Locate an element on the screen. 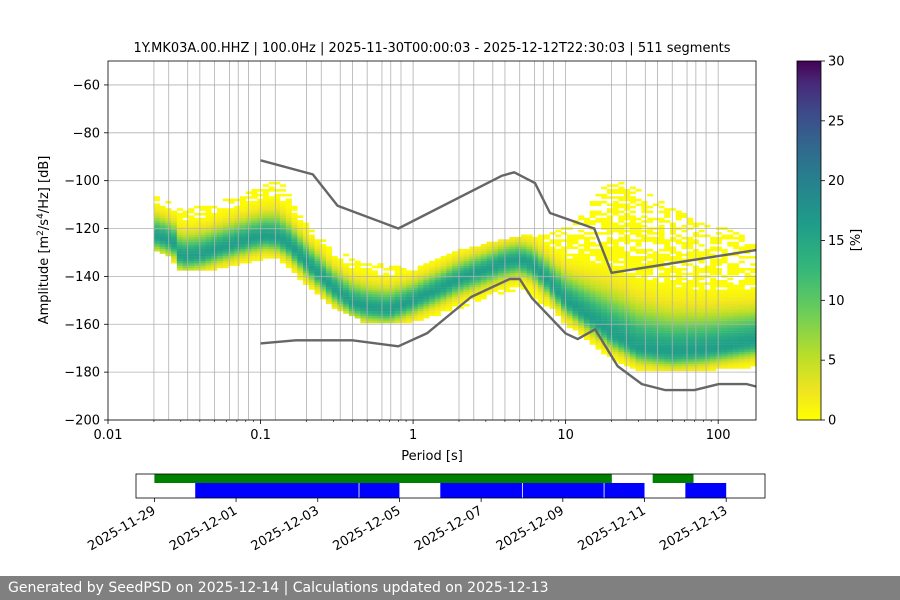  noise-model-nlnm is located at coordinates (508, 334).